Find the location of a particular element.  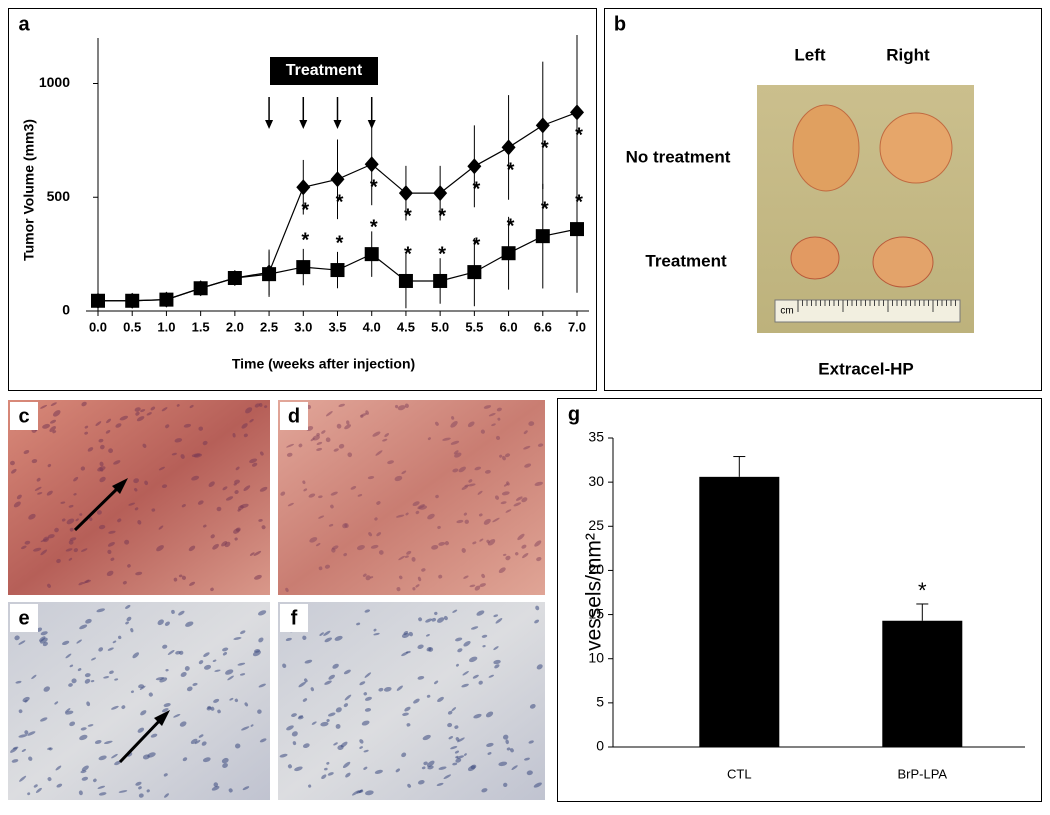

y-tick-label: 5 is located at coordinates (600, 702).